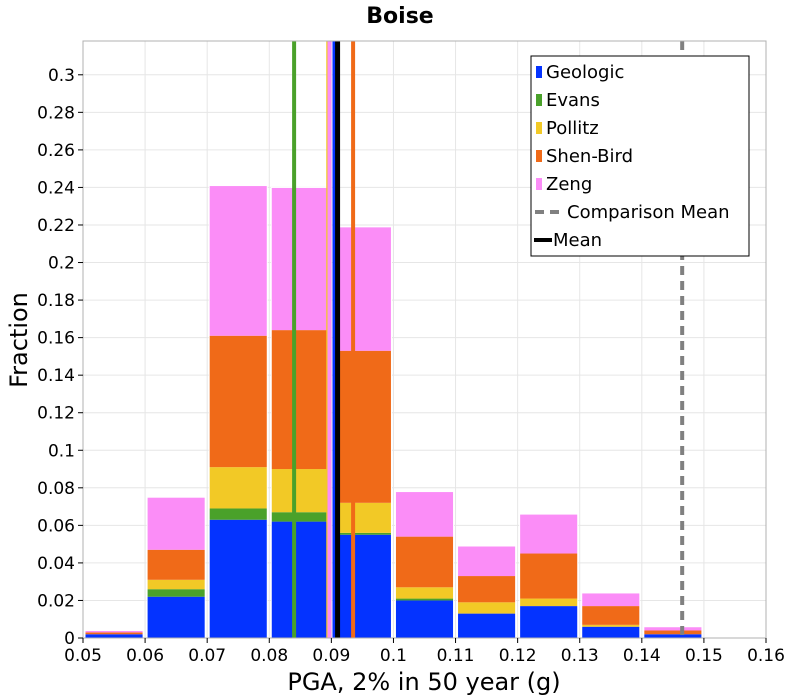 The width and height of the screenshot is (800, 700). I want to click on x-tick-label: 0.09, so click(331, 656).